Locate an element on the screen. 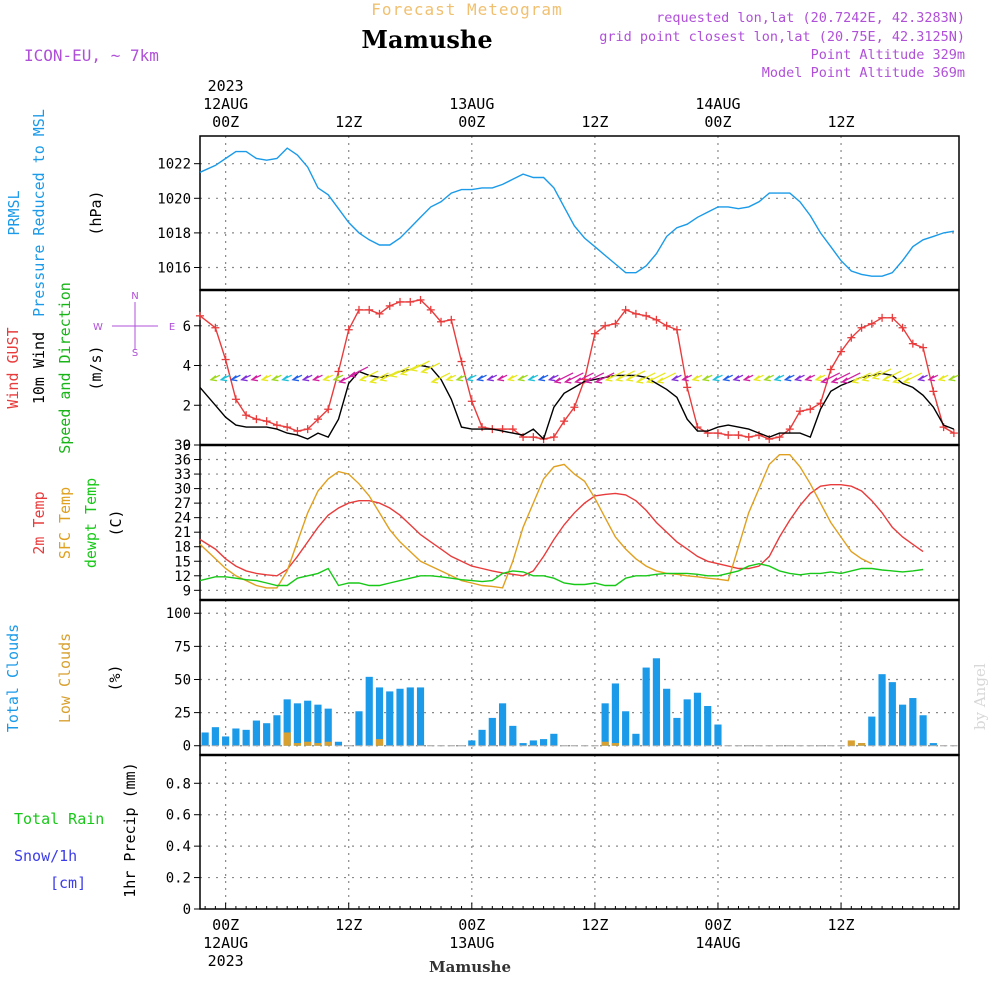 This screenshot has width=1000, height=1000. panel-label-wind: Wind GUST is located at coordinates (13, 367).